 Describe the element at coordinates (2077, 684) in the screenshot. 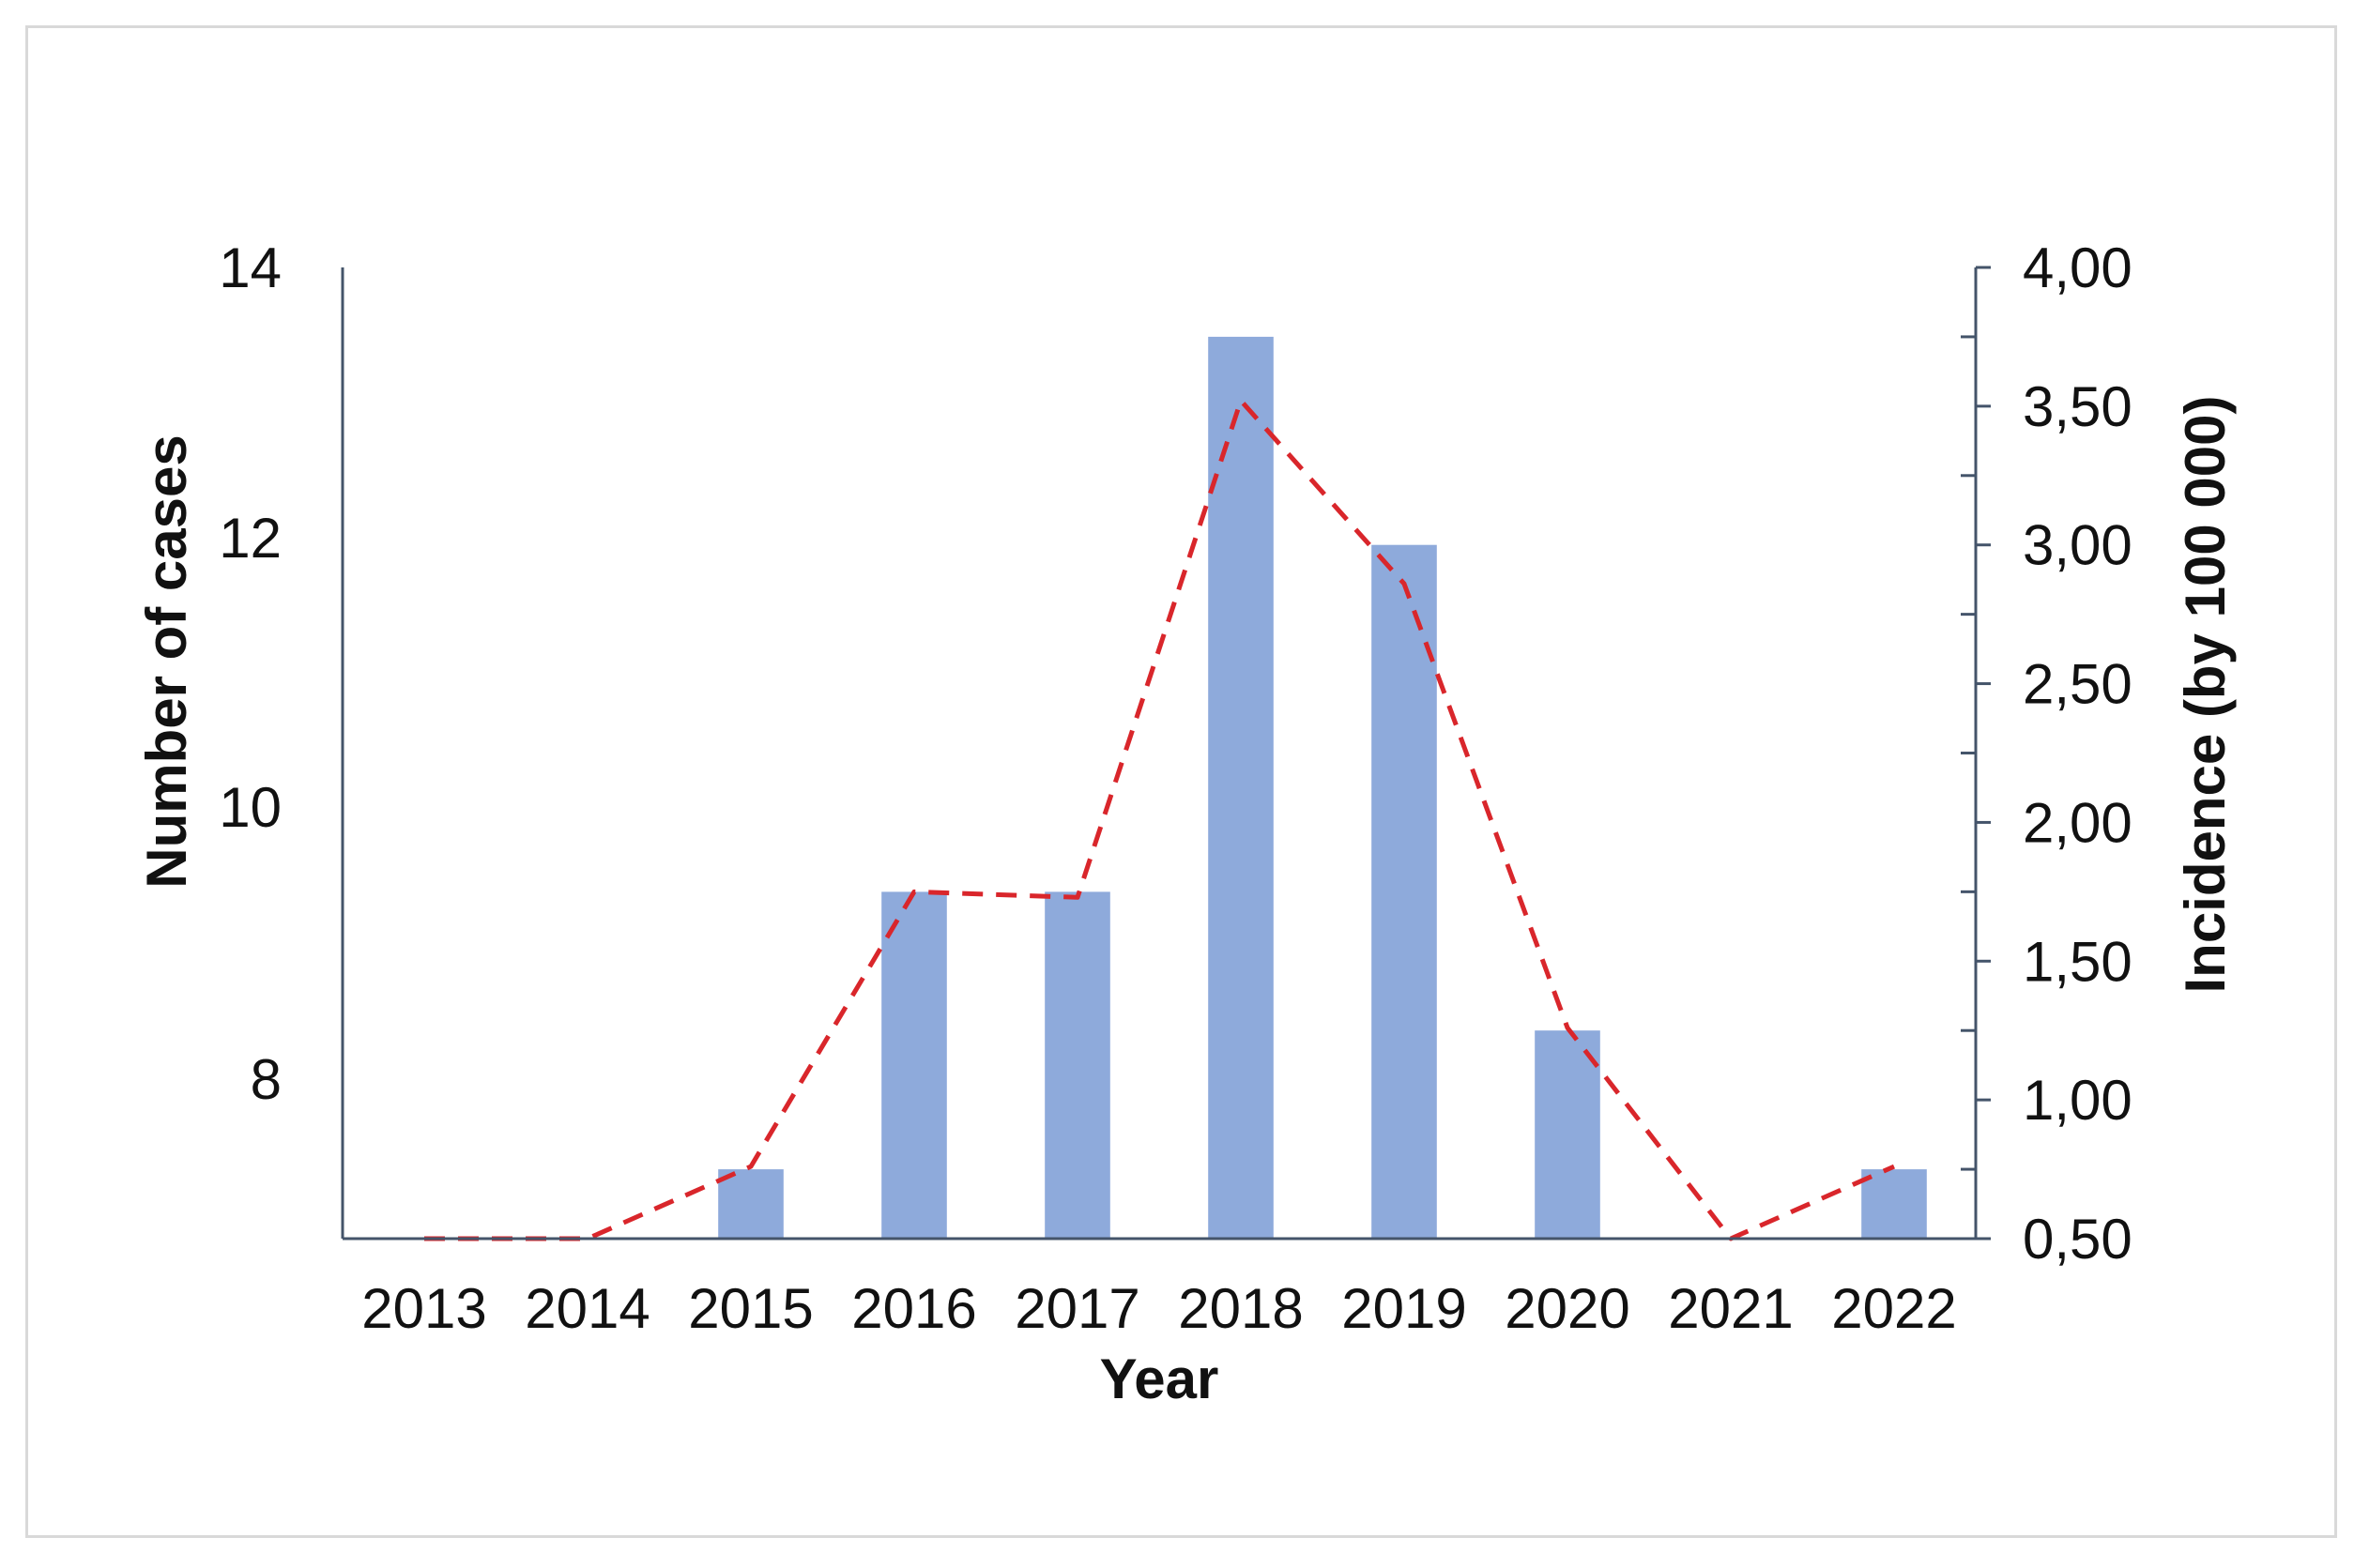

I see `right-tick-label: 2,50` at that location.